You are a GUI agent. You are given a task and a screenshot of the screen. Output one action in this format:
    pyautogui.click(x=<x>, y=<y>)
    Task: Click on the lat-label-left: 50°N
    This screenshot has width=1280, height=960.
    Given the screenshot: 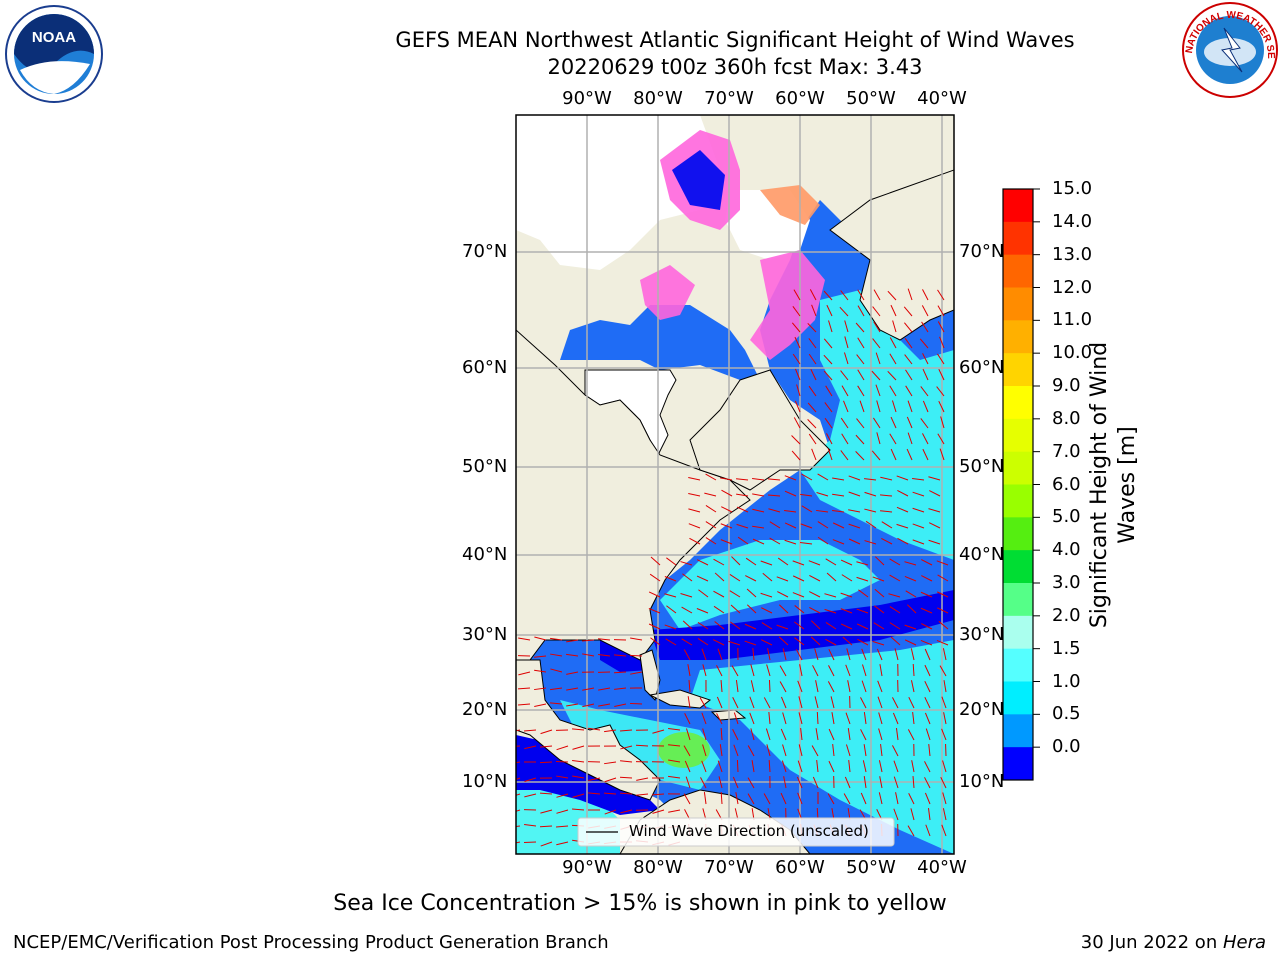 What is the action you would take?
    pyautogui.click(x=485, y=466)
    